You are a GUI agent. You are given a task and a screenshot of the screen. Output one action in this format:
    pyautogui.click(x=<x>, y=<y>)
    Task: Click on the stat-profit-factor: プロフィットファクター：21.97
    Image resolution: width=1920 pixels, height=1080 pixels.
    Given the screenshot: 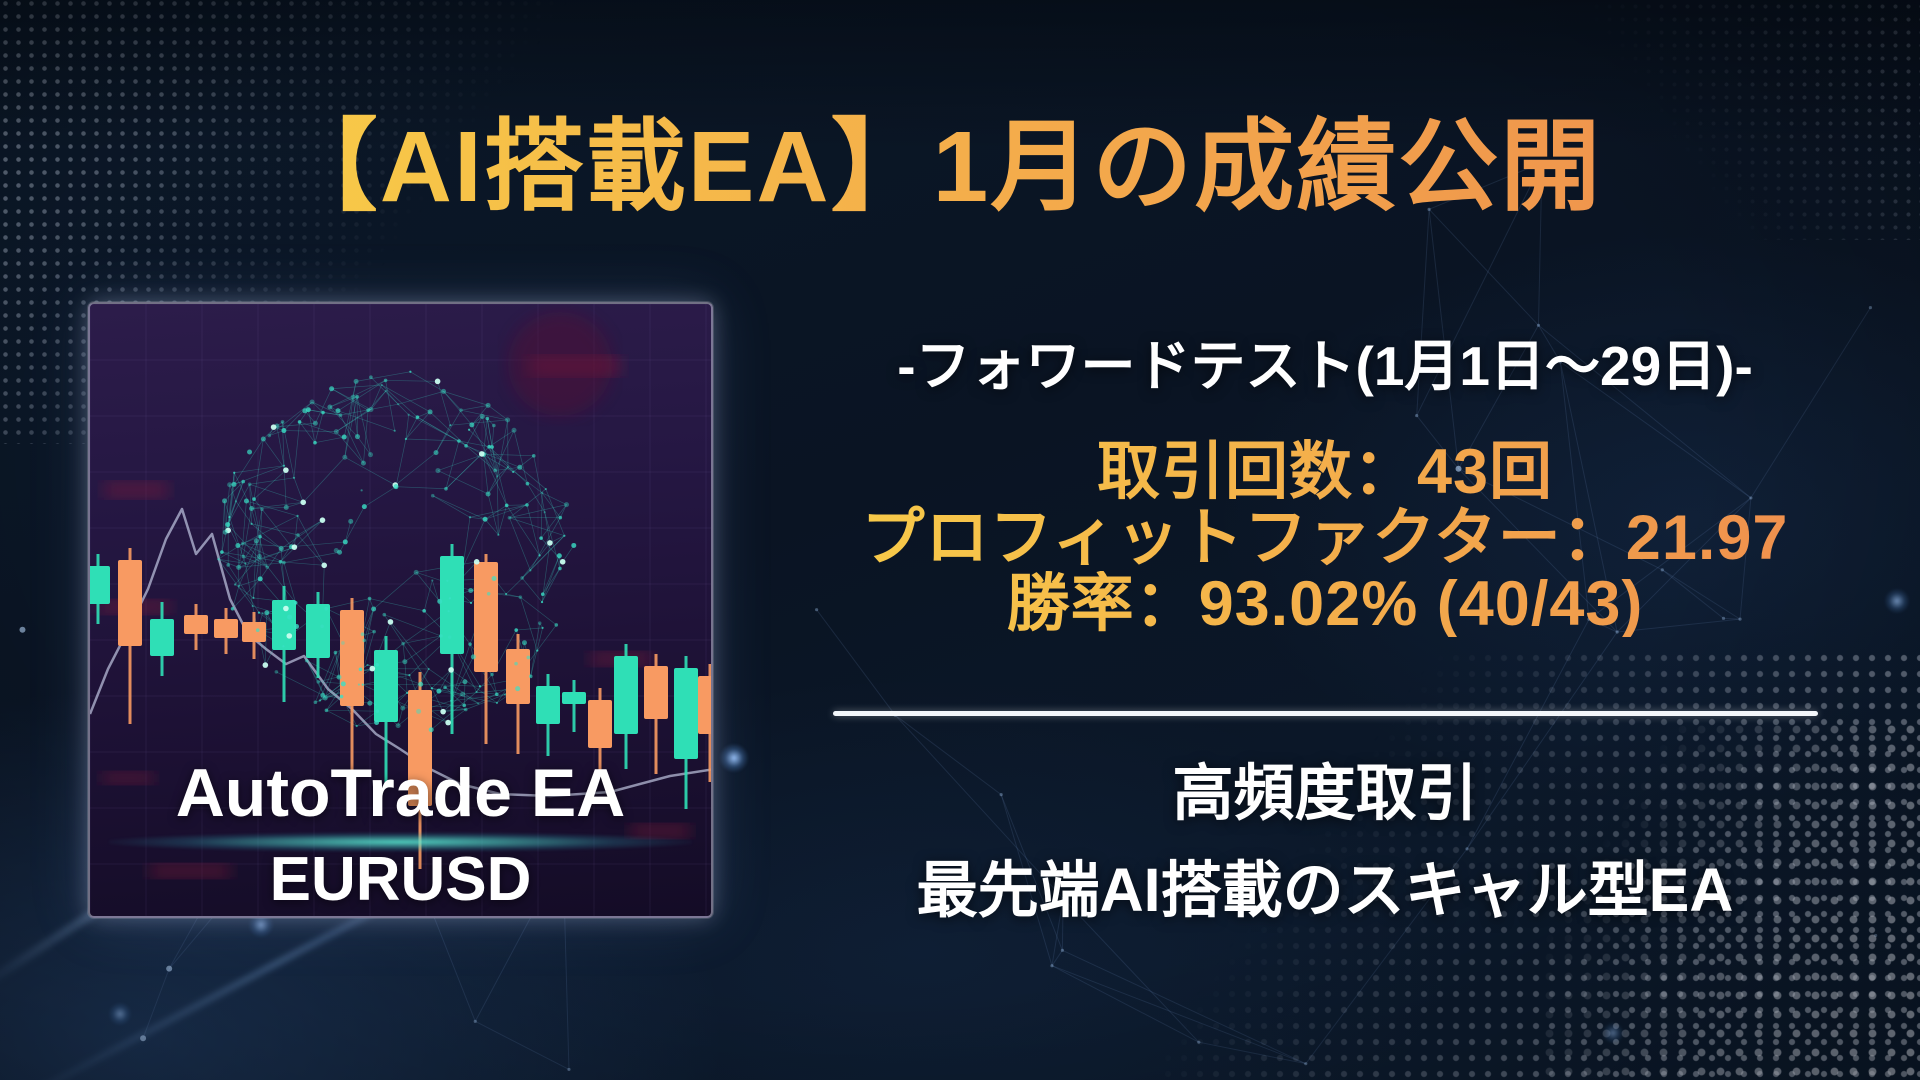 What is the action you would take?
    pyautogui.click(x=1325, y=537)
    